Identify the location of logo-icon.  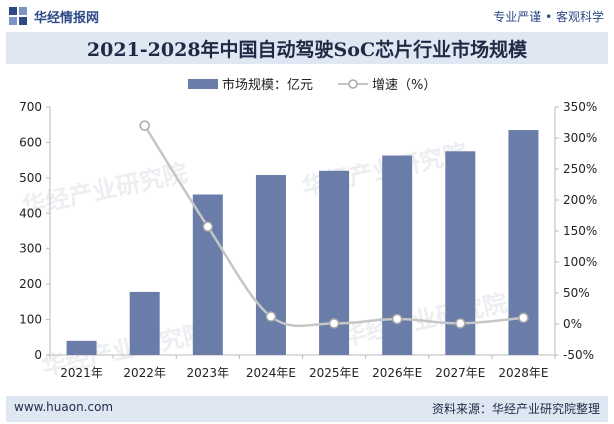
(18, 16).